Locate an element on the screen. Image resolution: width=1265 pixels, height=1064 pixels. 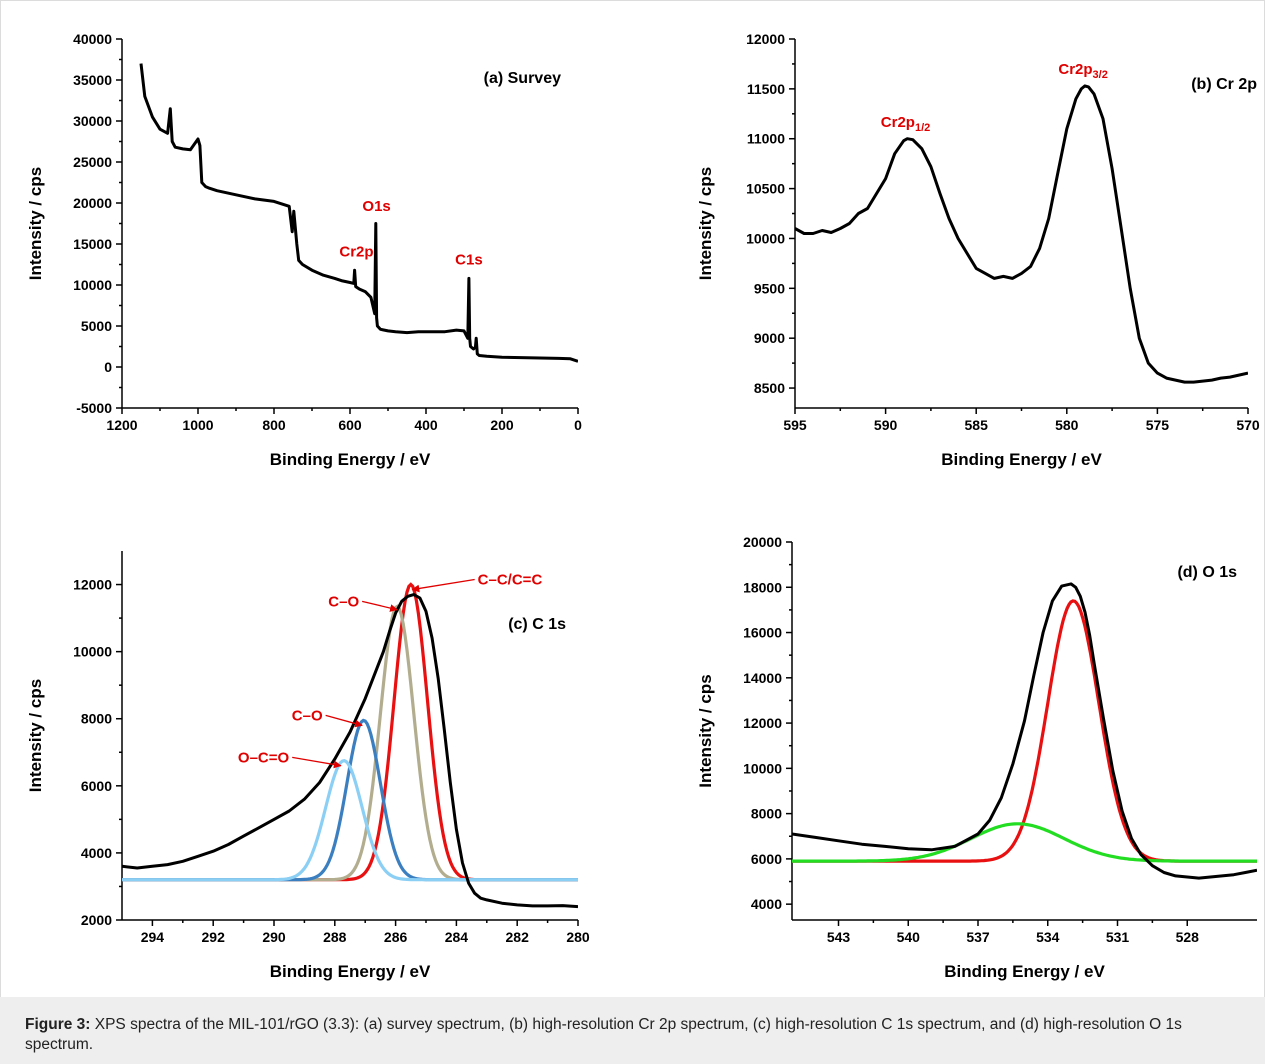
x-tick-label: 540 is located at coordinates (909, 937).